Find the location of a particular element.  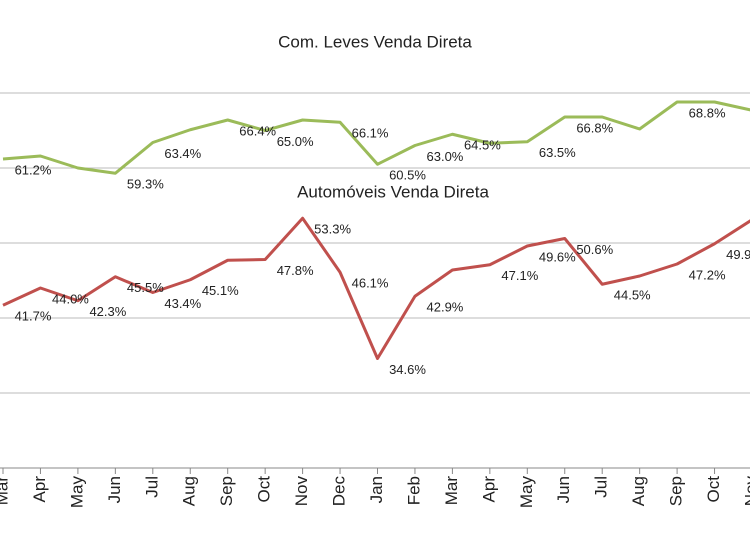

data-label: 47.8% is located at coordinates (295, 270).